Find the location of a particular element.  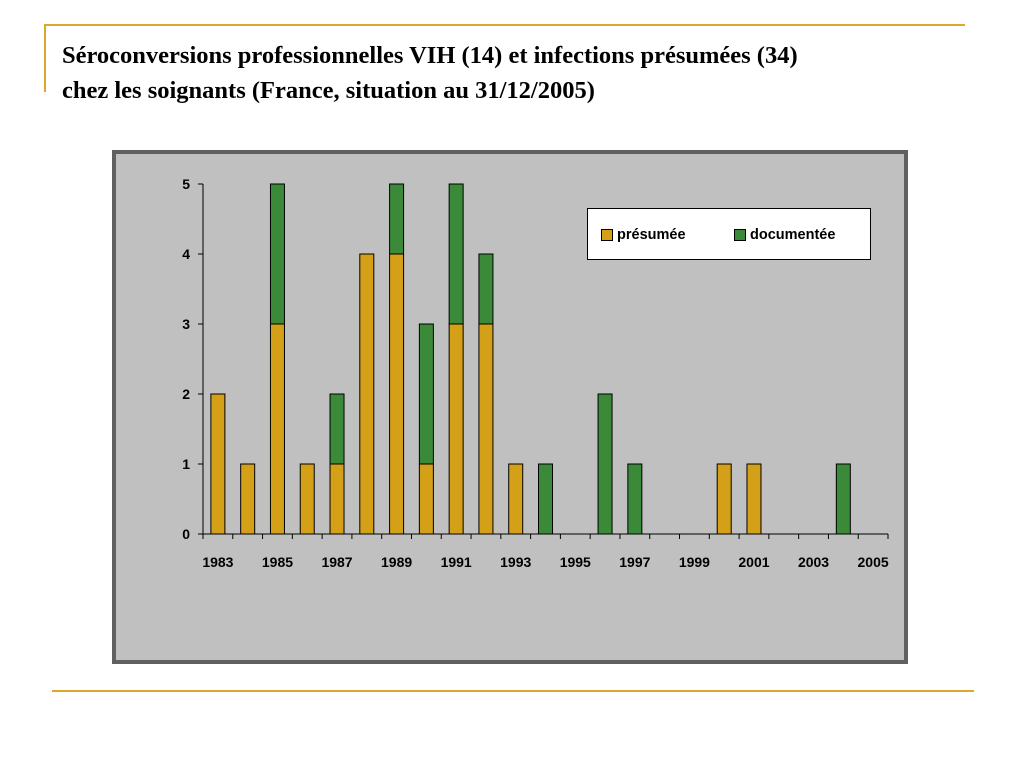

legend-swatch-documentee is located at coordinates (740, 235).